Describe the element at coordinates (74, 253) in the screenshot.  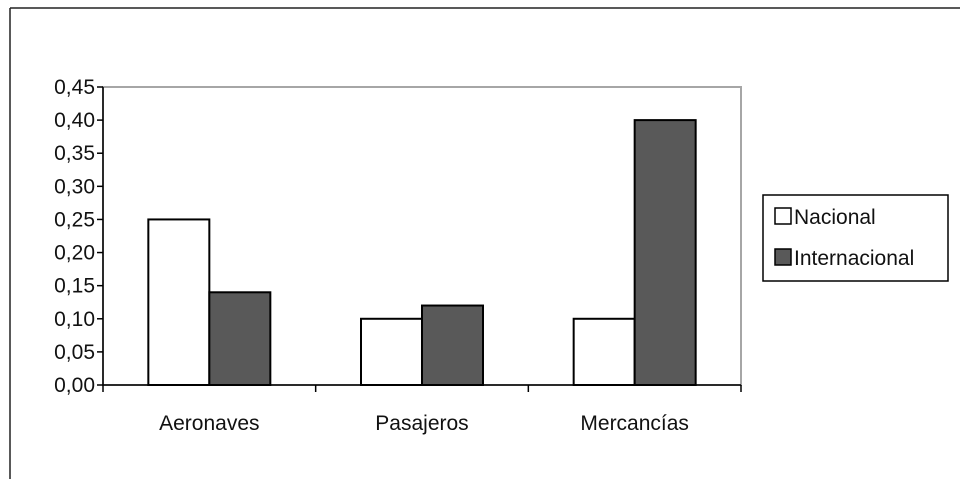
I see `y-tick-label: 0,20` at that location.